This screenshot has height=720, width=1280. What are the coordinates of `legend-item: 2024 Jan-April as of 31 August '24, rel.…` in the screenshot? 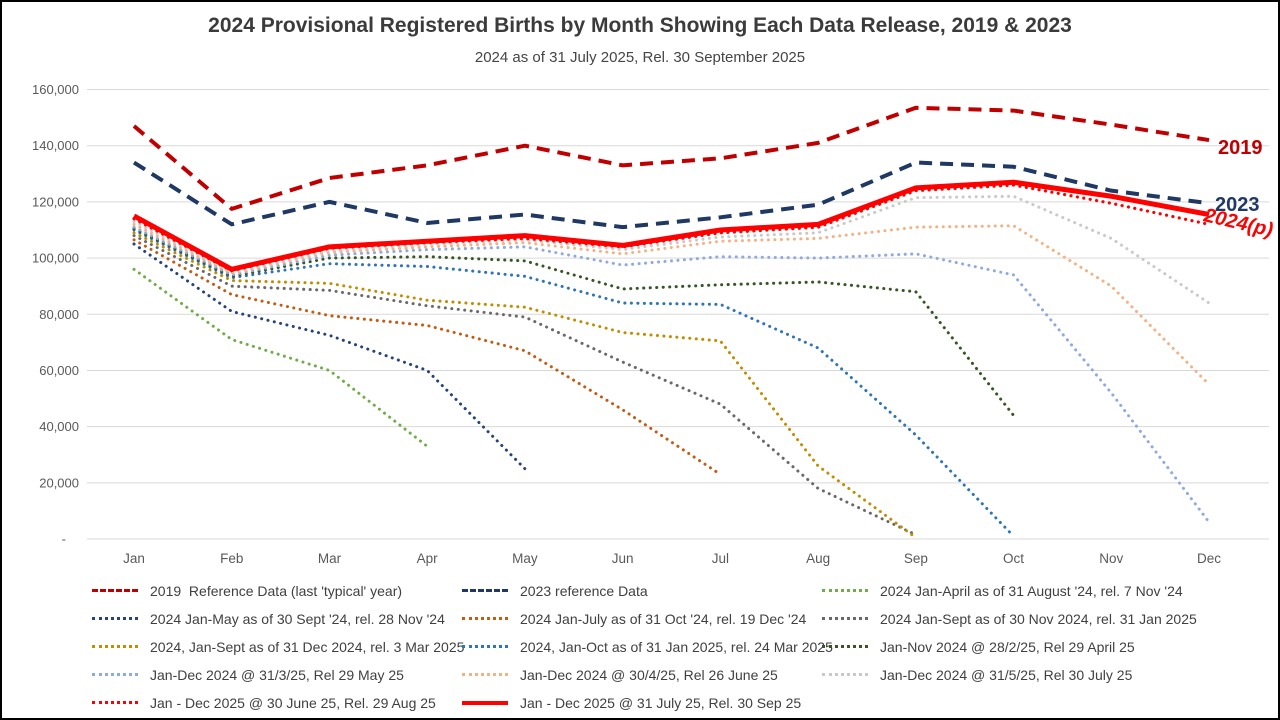 It's located at (1042, 590).